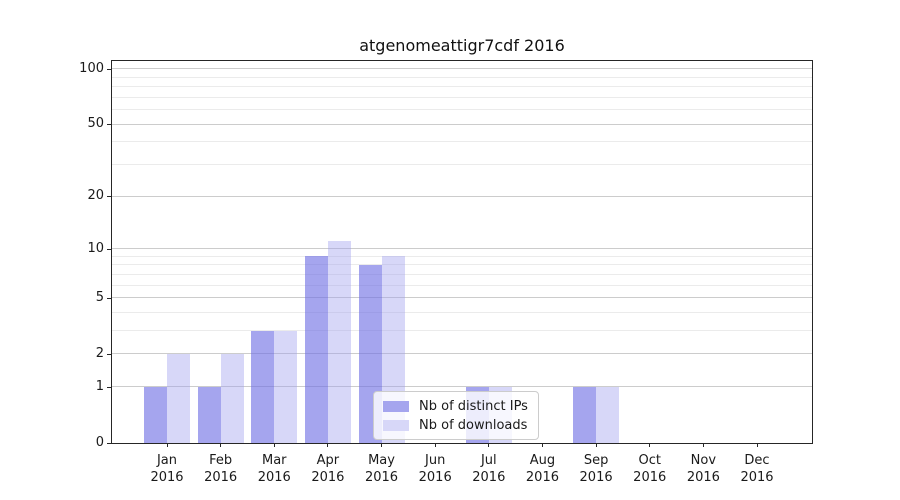 Image resolution: width=900 pixels, height=500 pixels. I want to click on bar-distinct-ips-mar, so click(263, 386).